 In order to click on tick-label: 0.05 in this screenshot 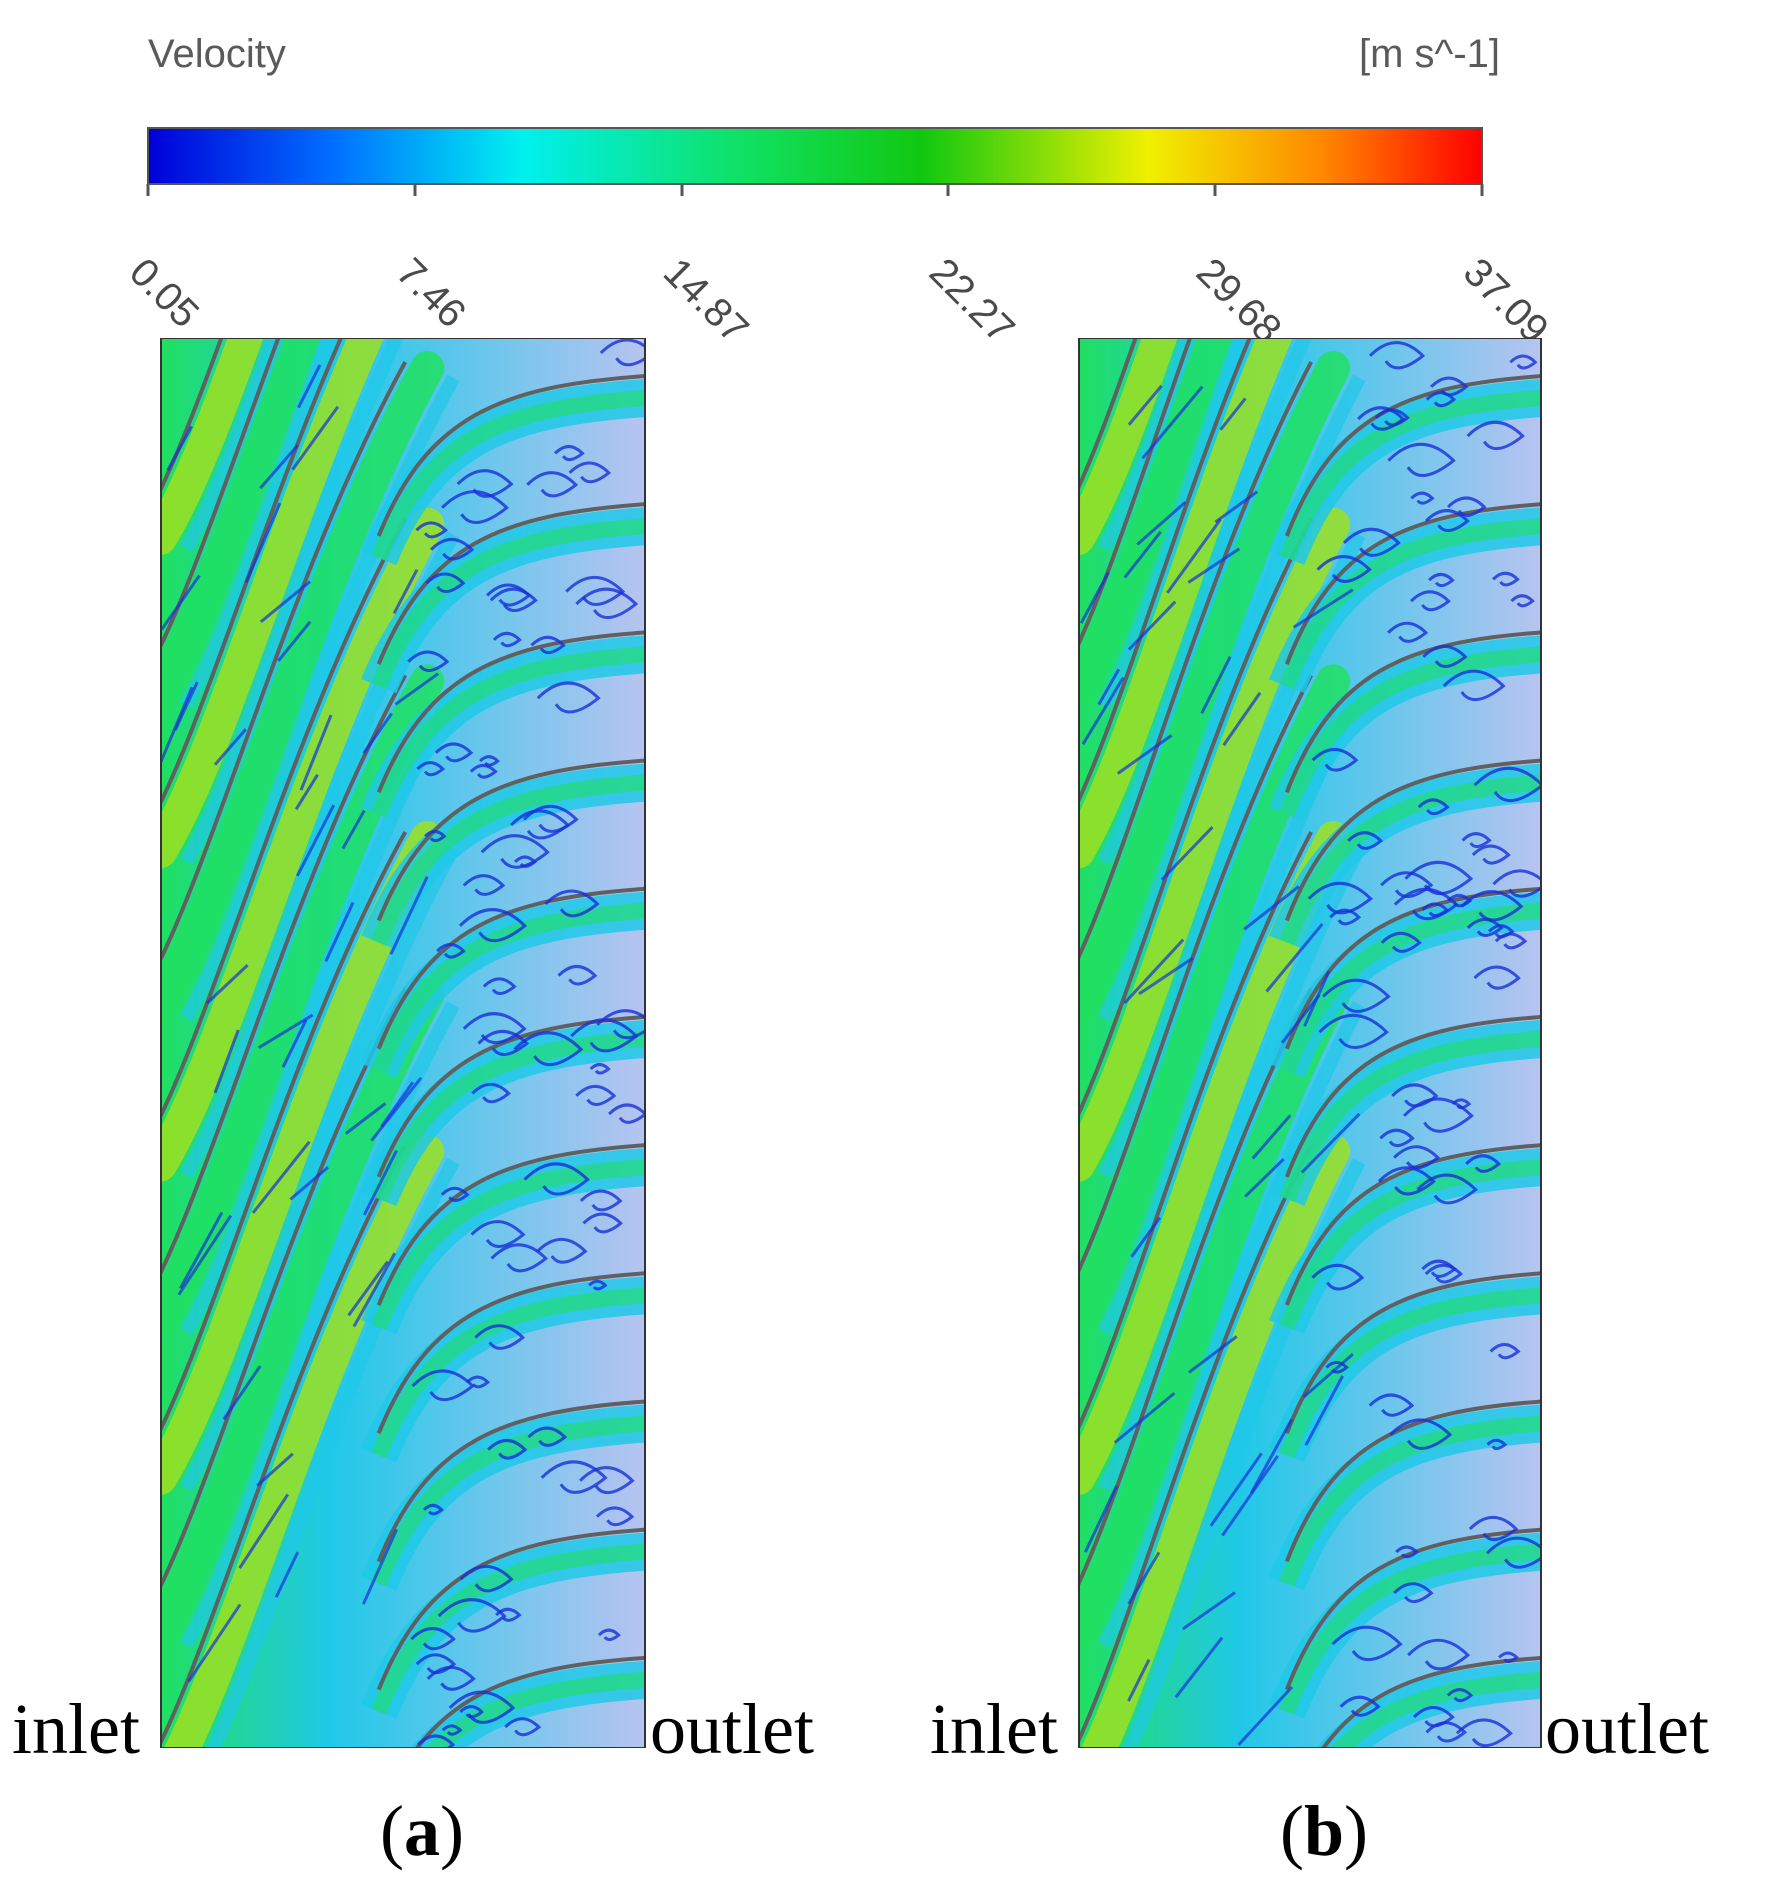, I will do `click(164, 293)`.